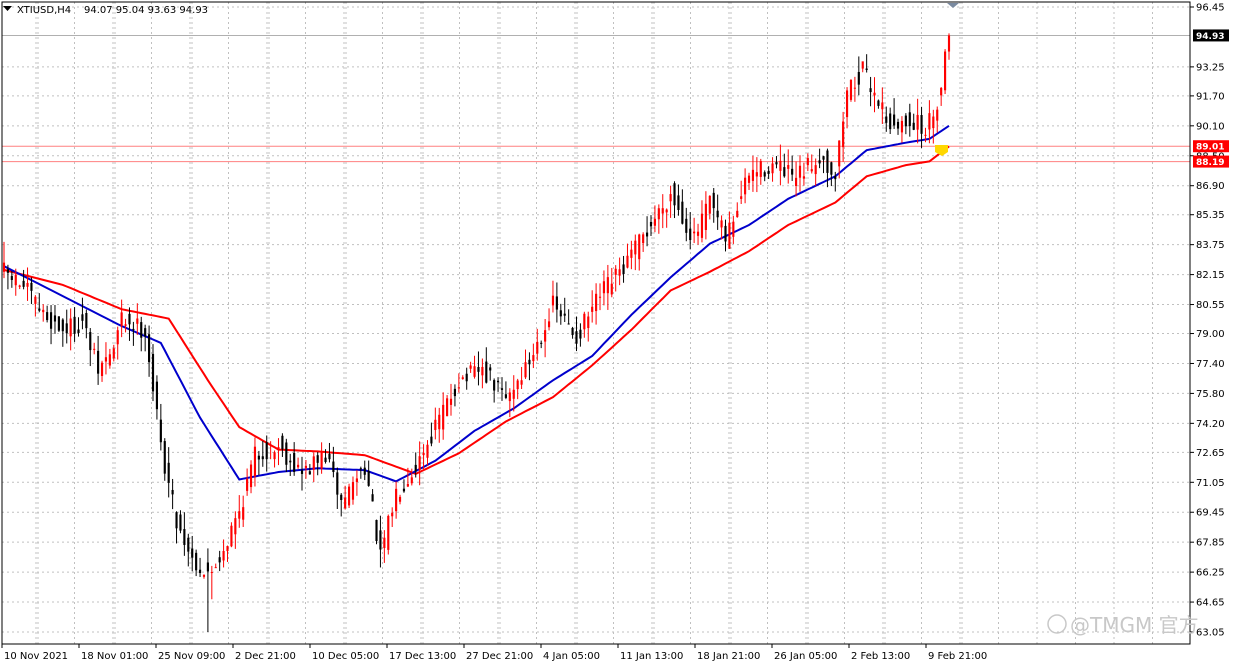 This screenshot has height=664, width=1235. Describe the element at coordinates (1210, 453) in the screenshot. I see `y-tick-label: 72.65` at that location.